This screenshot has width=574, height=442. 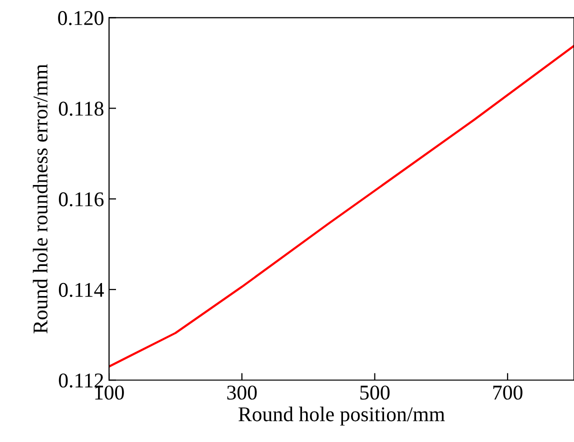 I want to click on x-tick-label: 500, so click(x=375, y=393).